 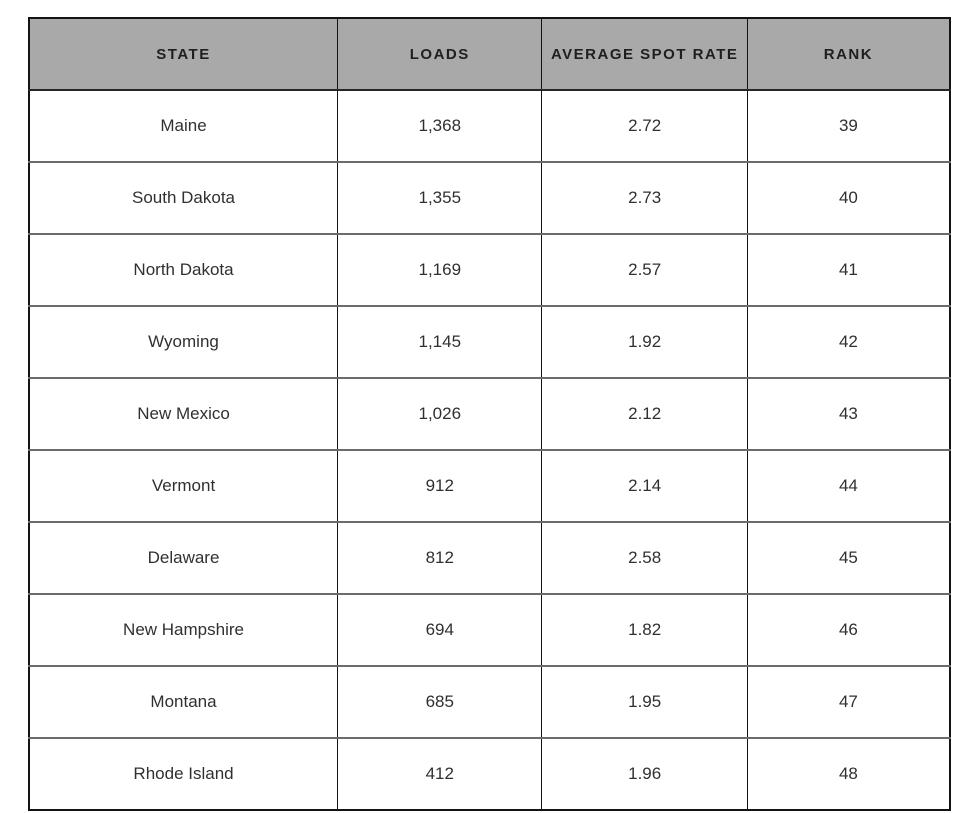 I want to click on cell-rank: 39, so click(x=848, y=126).